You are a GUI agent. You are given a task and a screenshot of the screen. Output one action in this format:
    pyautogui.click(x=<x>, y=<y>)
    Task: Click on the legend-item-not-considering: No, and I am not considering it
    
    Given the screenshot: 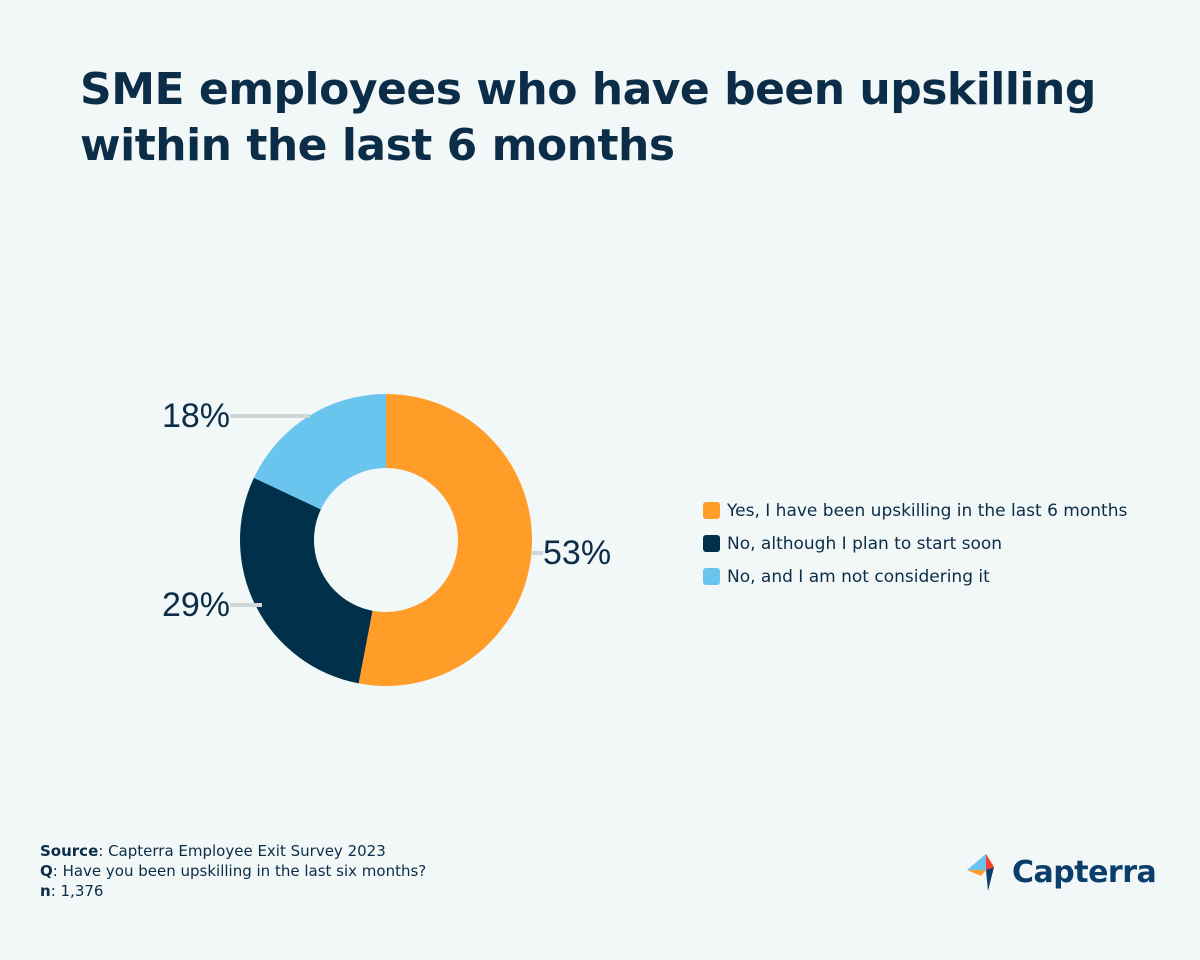 What is the action you would take?
    pyautogui.click(x=915, y=576)
    